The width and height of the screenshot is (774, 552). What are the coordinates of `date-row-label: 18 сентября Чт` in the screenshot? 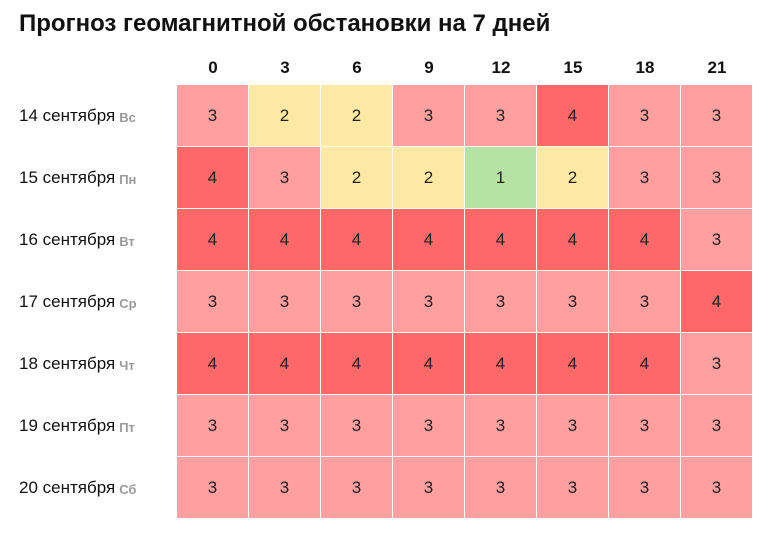 It's located at (98, 364).